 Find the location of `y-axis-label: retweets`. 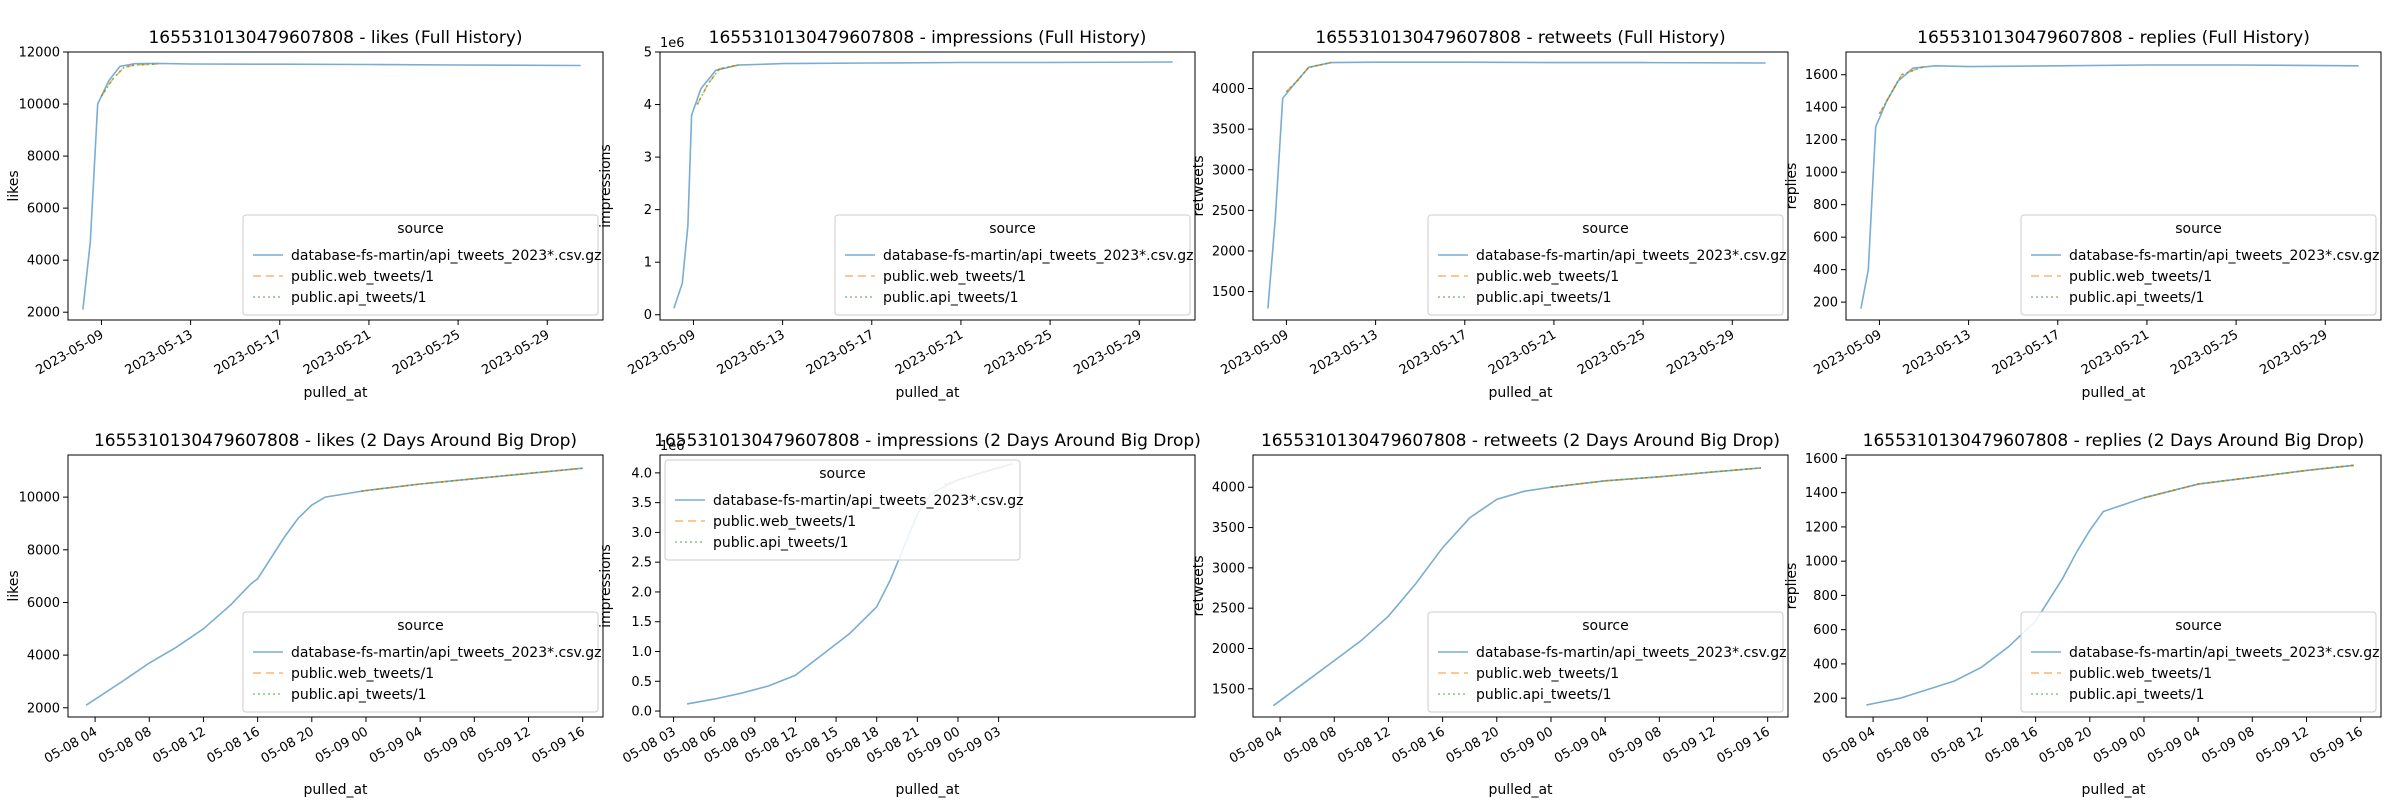

y-axis-label: retweets is located at coordinates (1199, 585).